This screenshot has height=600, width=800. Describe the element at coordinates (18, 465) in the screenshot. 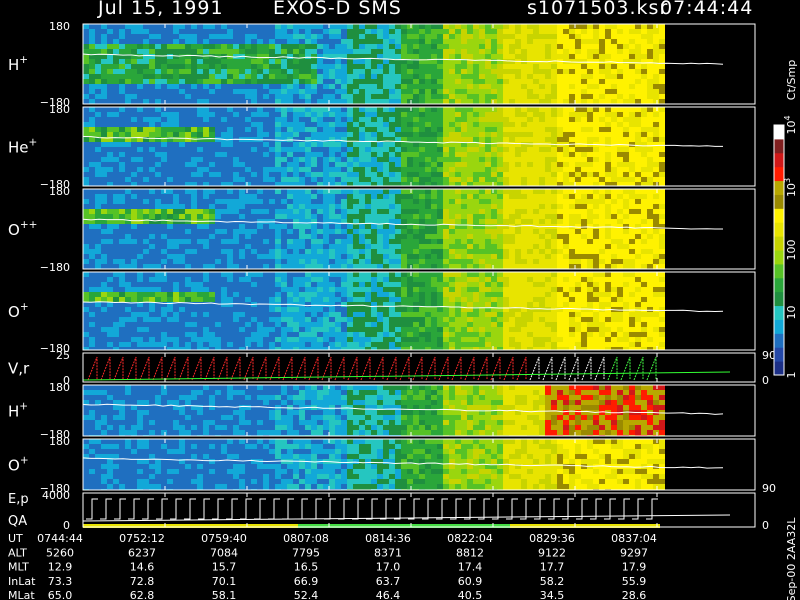

I see `panel-label-o-plus-2: O+` at that location.